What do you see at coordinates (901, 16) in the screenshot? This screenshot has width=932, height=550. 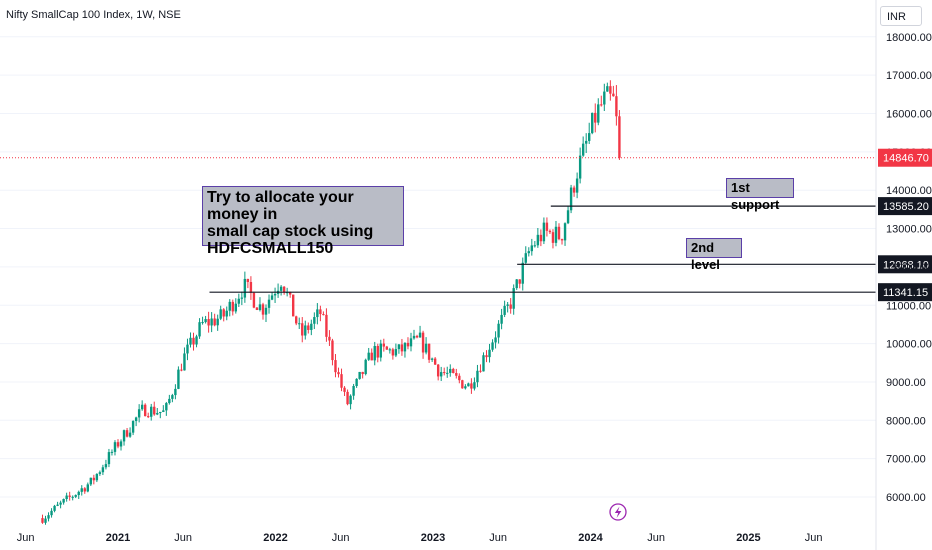 I see `currency-selector: INR` at bounding box center [901, 16].